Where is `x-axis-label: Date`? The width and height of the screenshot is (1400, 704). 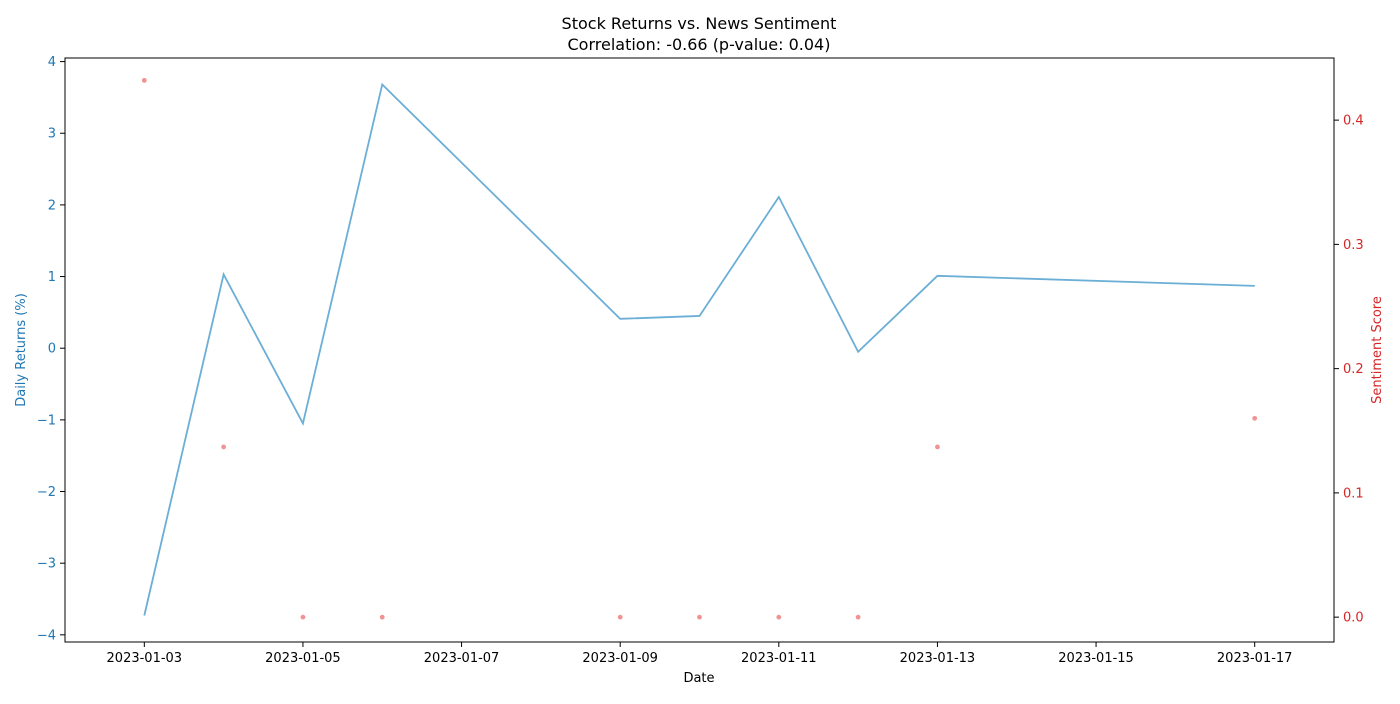
x-axis-label: Date is located at coordinates (698, 678).